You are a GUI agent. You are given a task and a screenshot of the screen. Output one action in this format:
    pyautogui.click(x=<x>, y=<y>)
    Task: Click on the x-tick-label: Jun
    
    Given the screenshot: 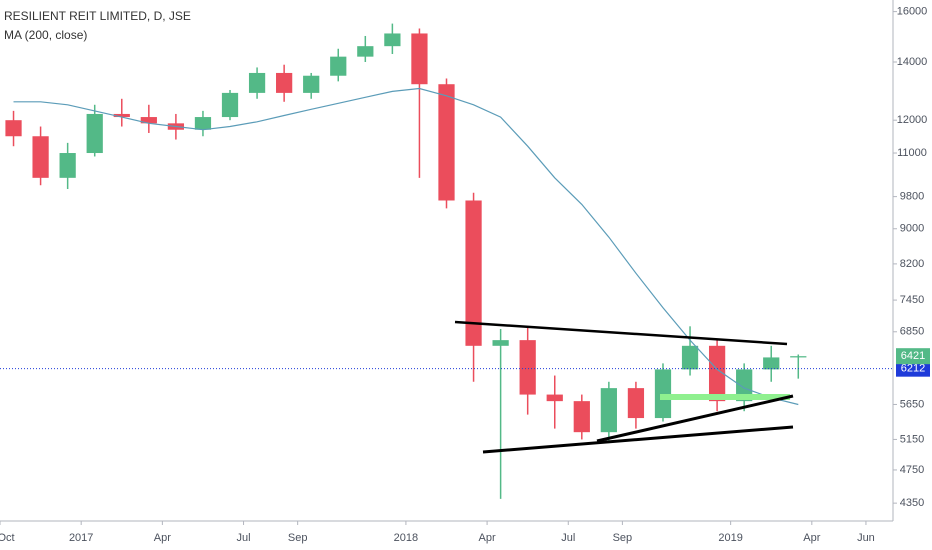 What is the action you would take?
    pyautogui.click(x=866, y=538)
    